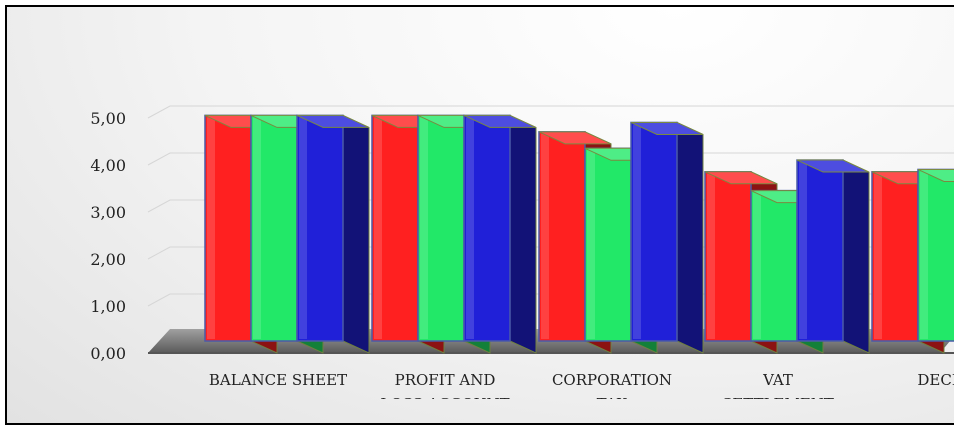  What do you see at coordinates (550, 112) in the screenshot?
I see `gridline` at bounding box center [550, 112].